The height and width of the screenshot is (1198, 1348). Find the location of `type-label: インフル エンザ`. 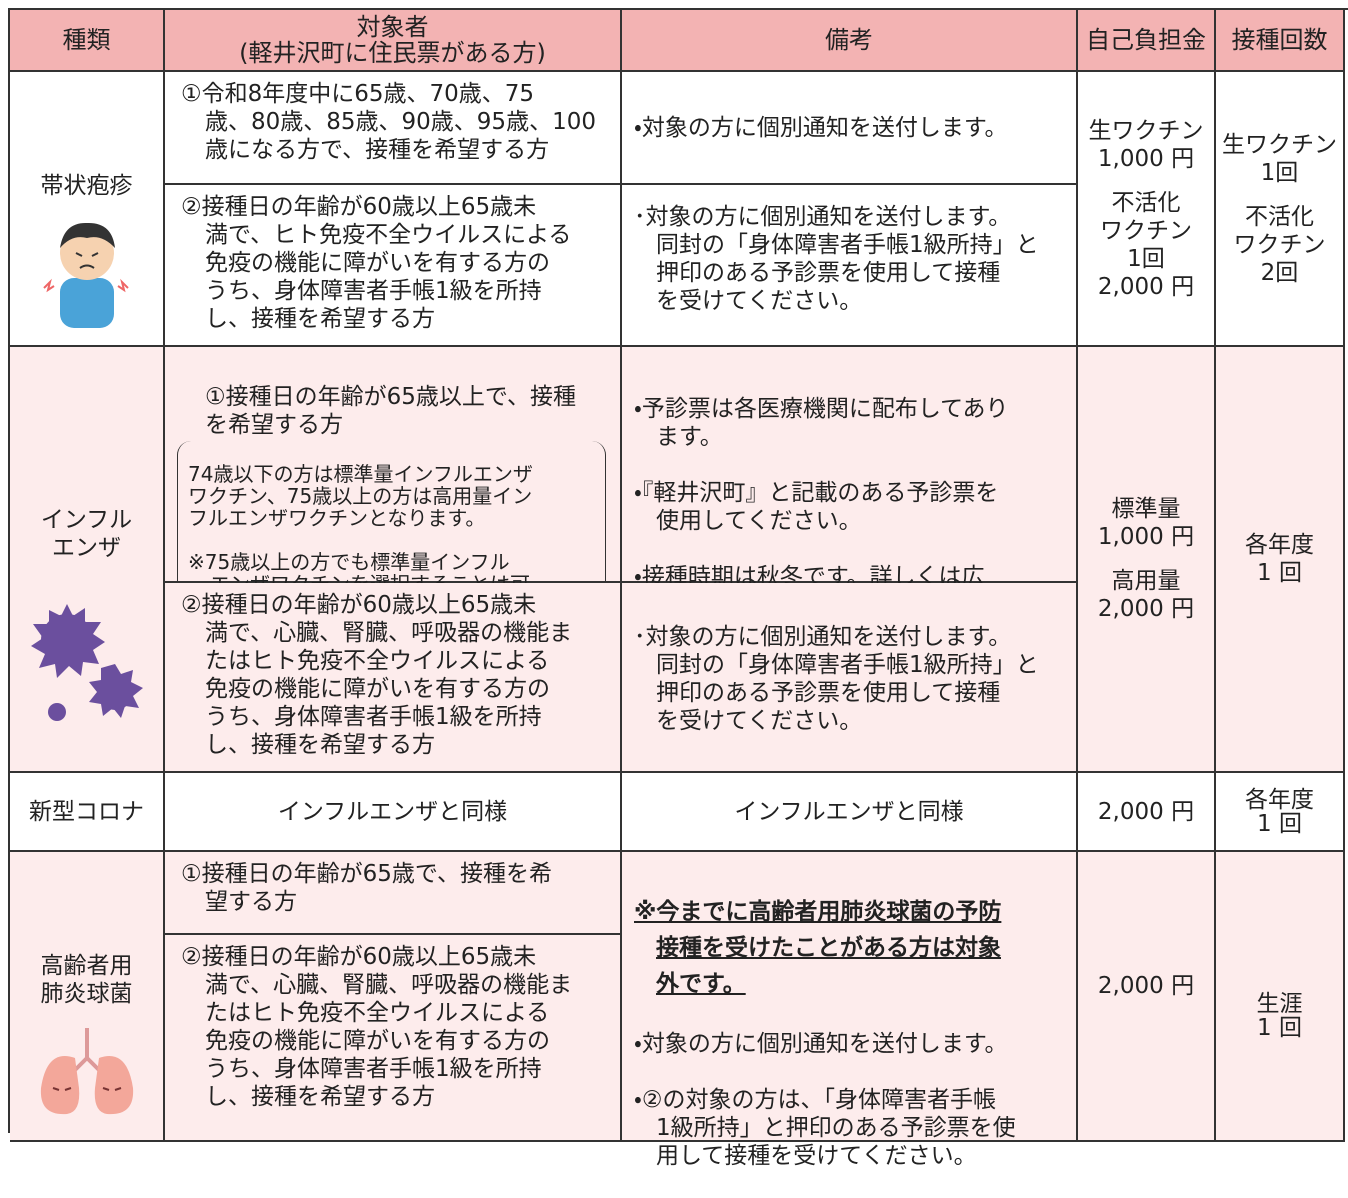

type-label: インフル エンザ is located at coordinates (86, 534).